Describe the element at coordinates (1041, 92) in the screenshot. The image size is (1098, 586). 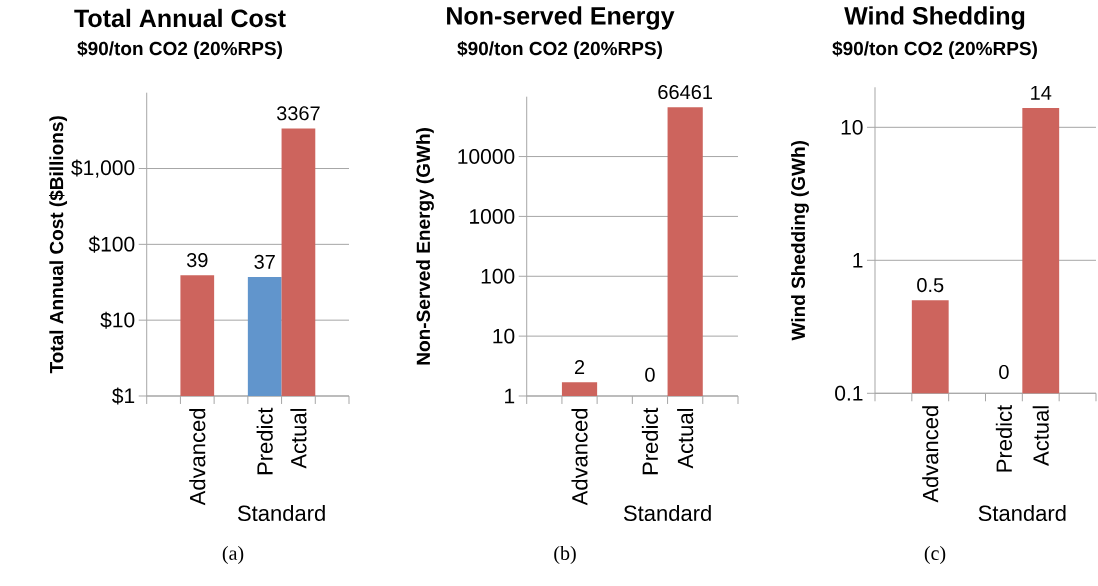
I see `data-label: 14` at that location.